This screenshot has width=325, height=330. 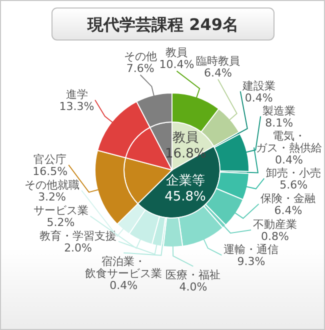 What do you see at coordinates (162, 24) in the screenshot?
I see `chart-title: 現代学芸課程 249名` at bounding box center [162, 24].